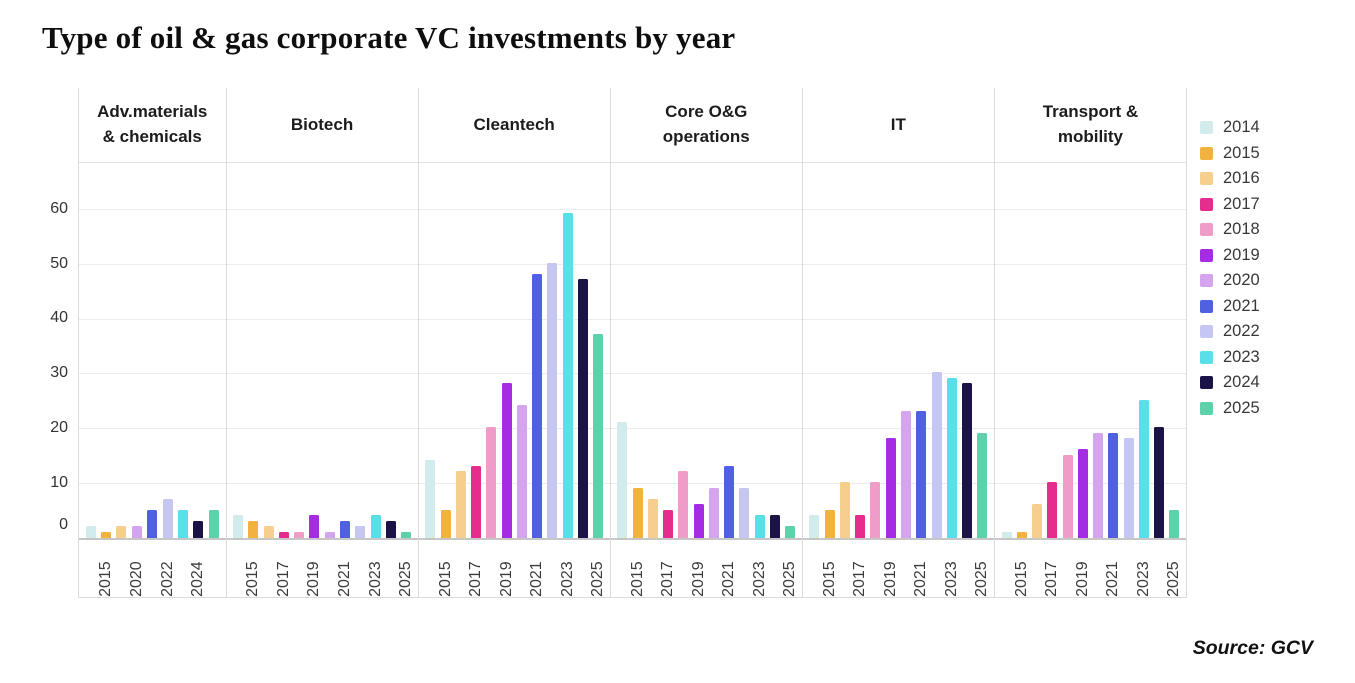  I want to click on bar-biotech-2021, so click(345, 529).